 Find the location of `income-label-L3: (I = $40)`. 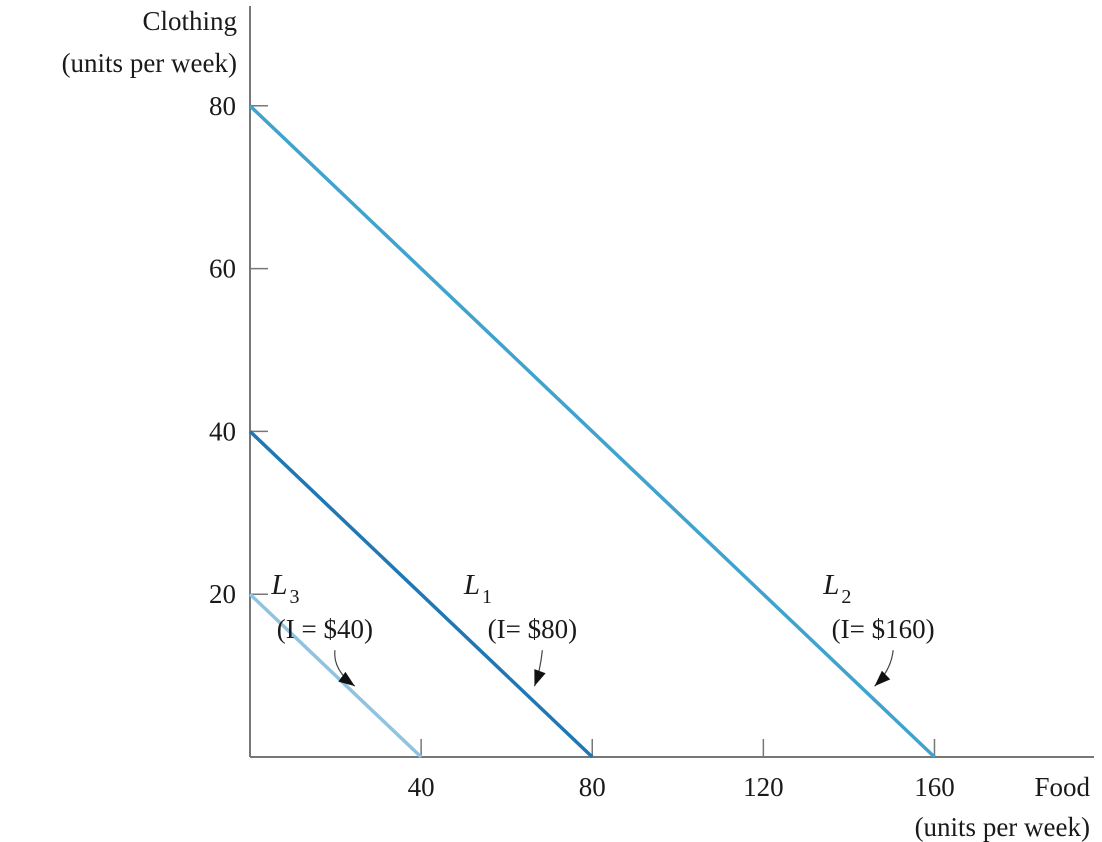

income-label-L3: (I = $40) is located at coordinates (325, 629).